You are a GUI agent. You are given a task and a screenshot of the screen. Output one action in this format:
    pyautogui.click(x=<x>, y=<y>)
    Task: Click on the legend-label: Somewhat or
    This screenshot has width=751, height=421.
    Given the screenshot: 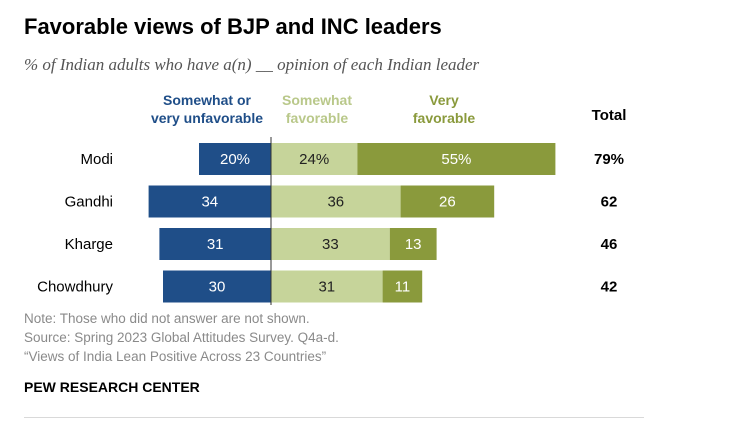 What is the action you would take?
    pyautogui.click(x=207, y=100)
    